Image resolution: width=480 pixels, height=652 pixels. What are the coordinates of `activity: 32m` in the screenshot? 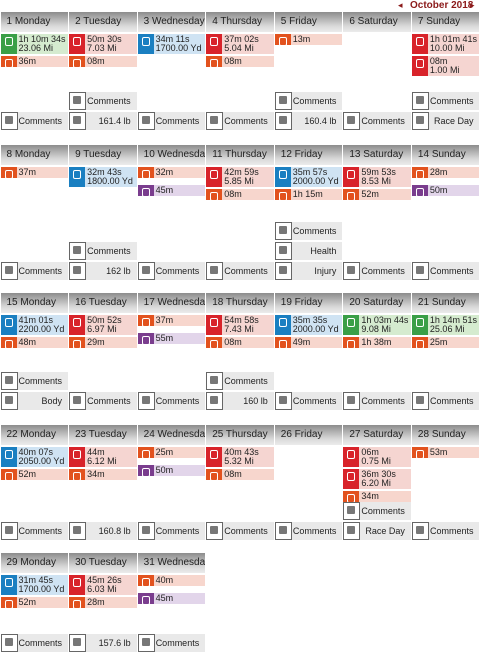 It's located at (171, 173).